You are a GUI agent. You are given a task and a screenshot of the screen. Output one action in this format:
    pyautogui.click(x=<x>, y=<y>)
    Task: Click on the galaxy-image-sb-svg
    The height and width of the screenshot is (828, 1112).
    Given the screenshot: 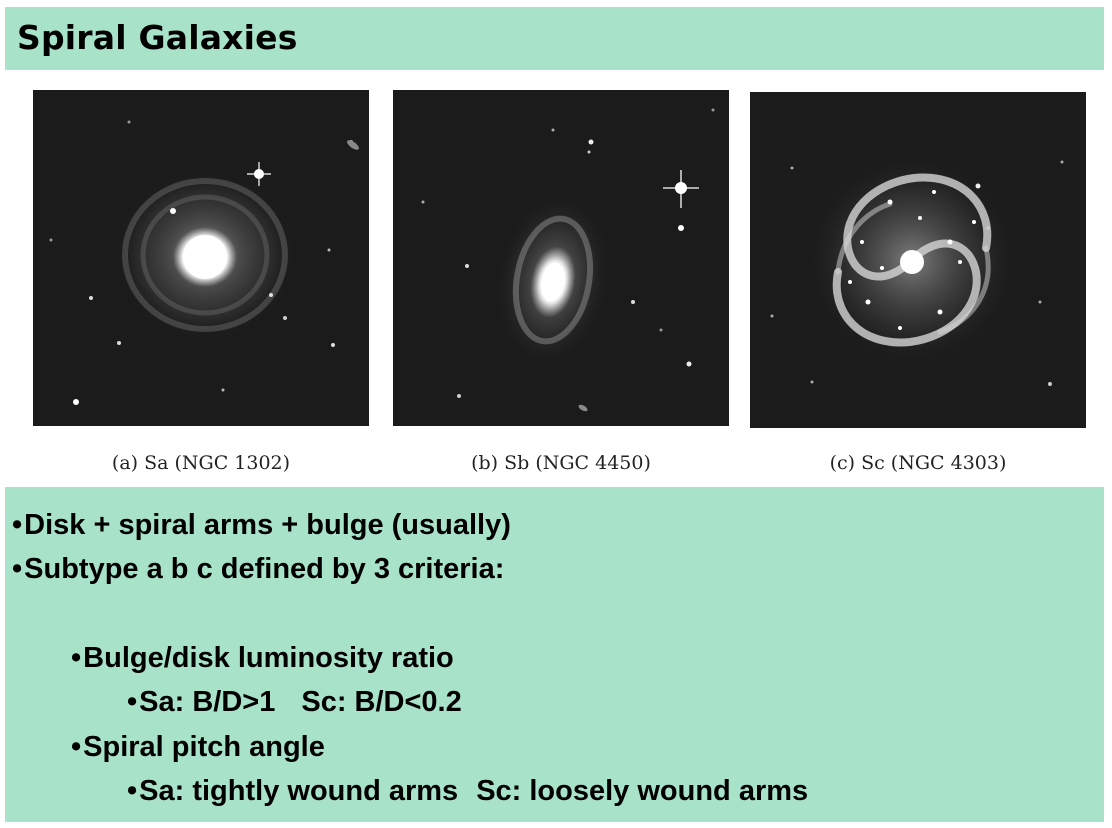 What is the action you would take?
    pyautogui.click(x=561, y=258)
    